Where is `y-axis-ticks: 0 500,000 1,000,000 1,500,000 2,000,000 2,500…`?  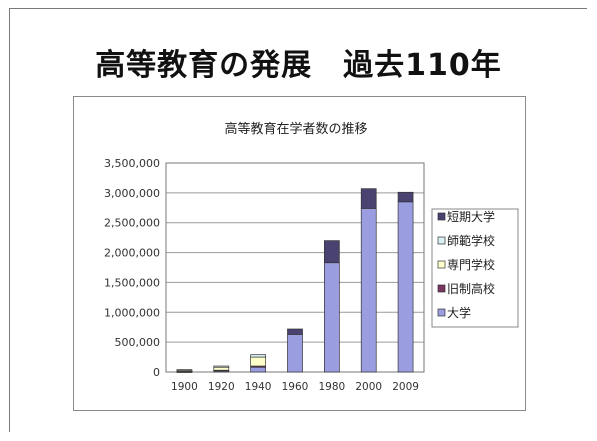 y-axis-ticks: 0 500,000 1,000,000 1,500,000 2,000,000 2,500… is located at coordinates (132, 268).